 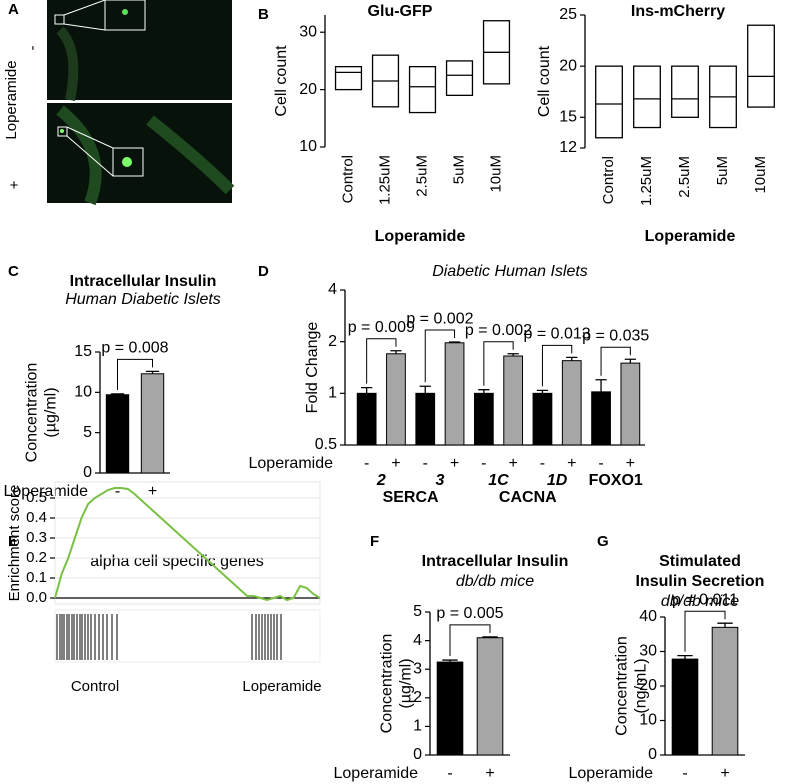 What do you see at coordinates (14, 543) in the screenshot?
I see `y-axis-label: Enrichment score` at bounding box center [14, 543].